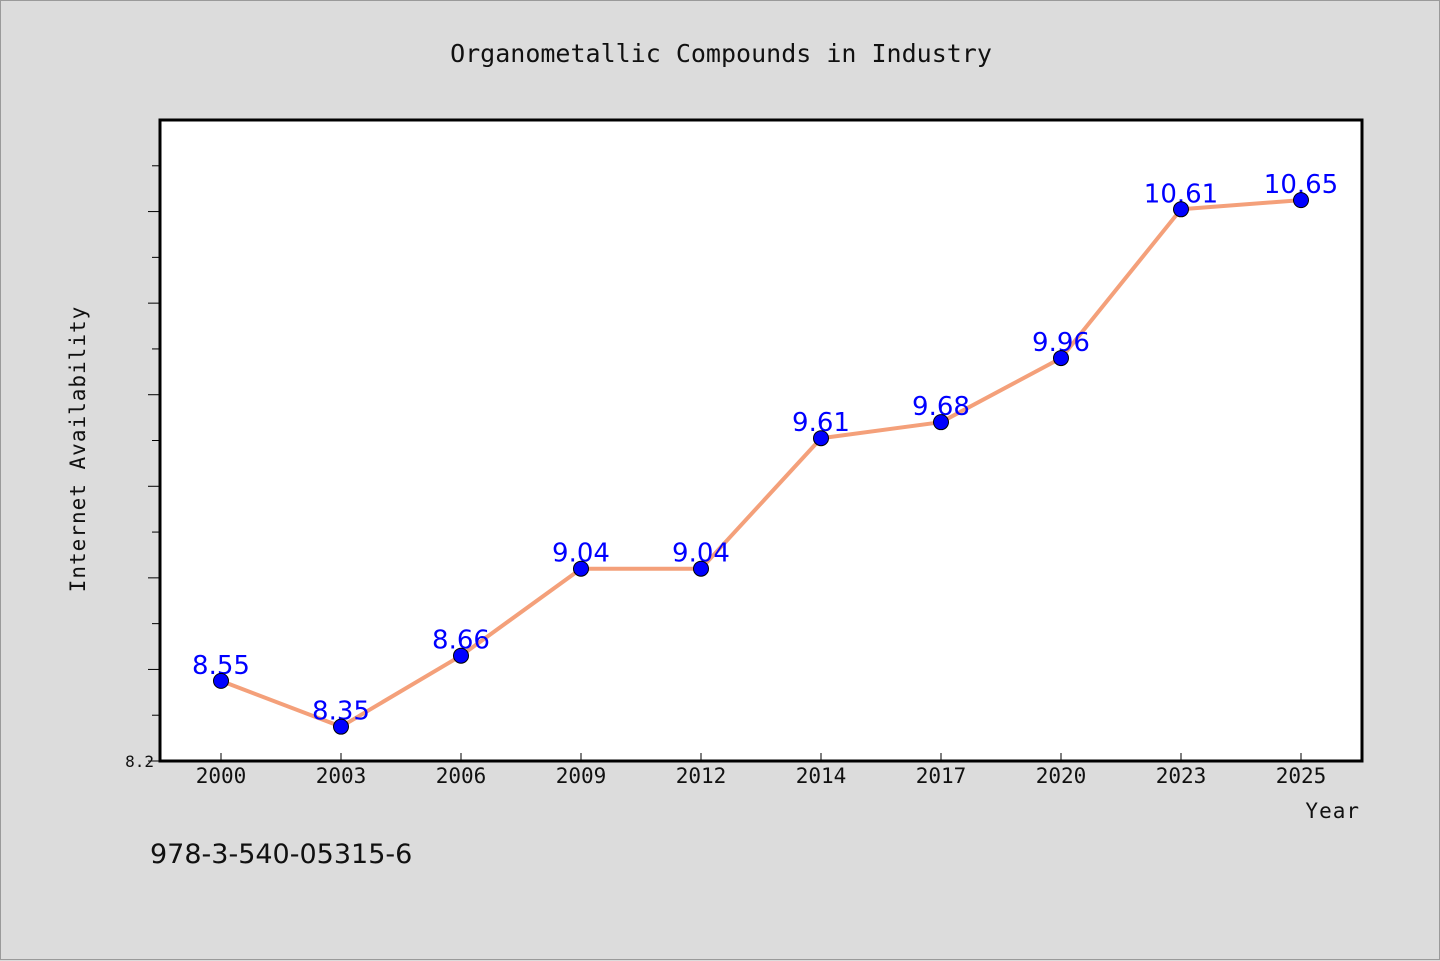  What do you see at coordinates (1061, 776) in the screenshot?
I see `x-tick-label: 2020` at bounding box center [1061, 776].